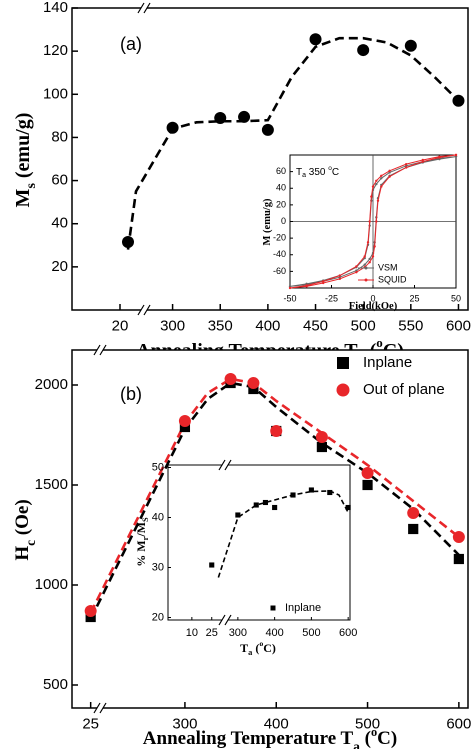 The width and height of the screenshot is (474, 749). I want to click on y-tick-label: 0, so click(283, 221).